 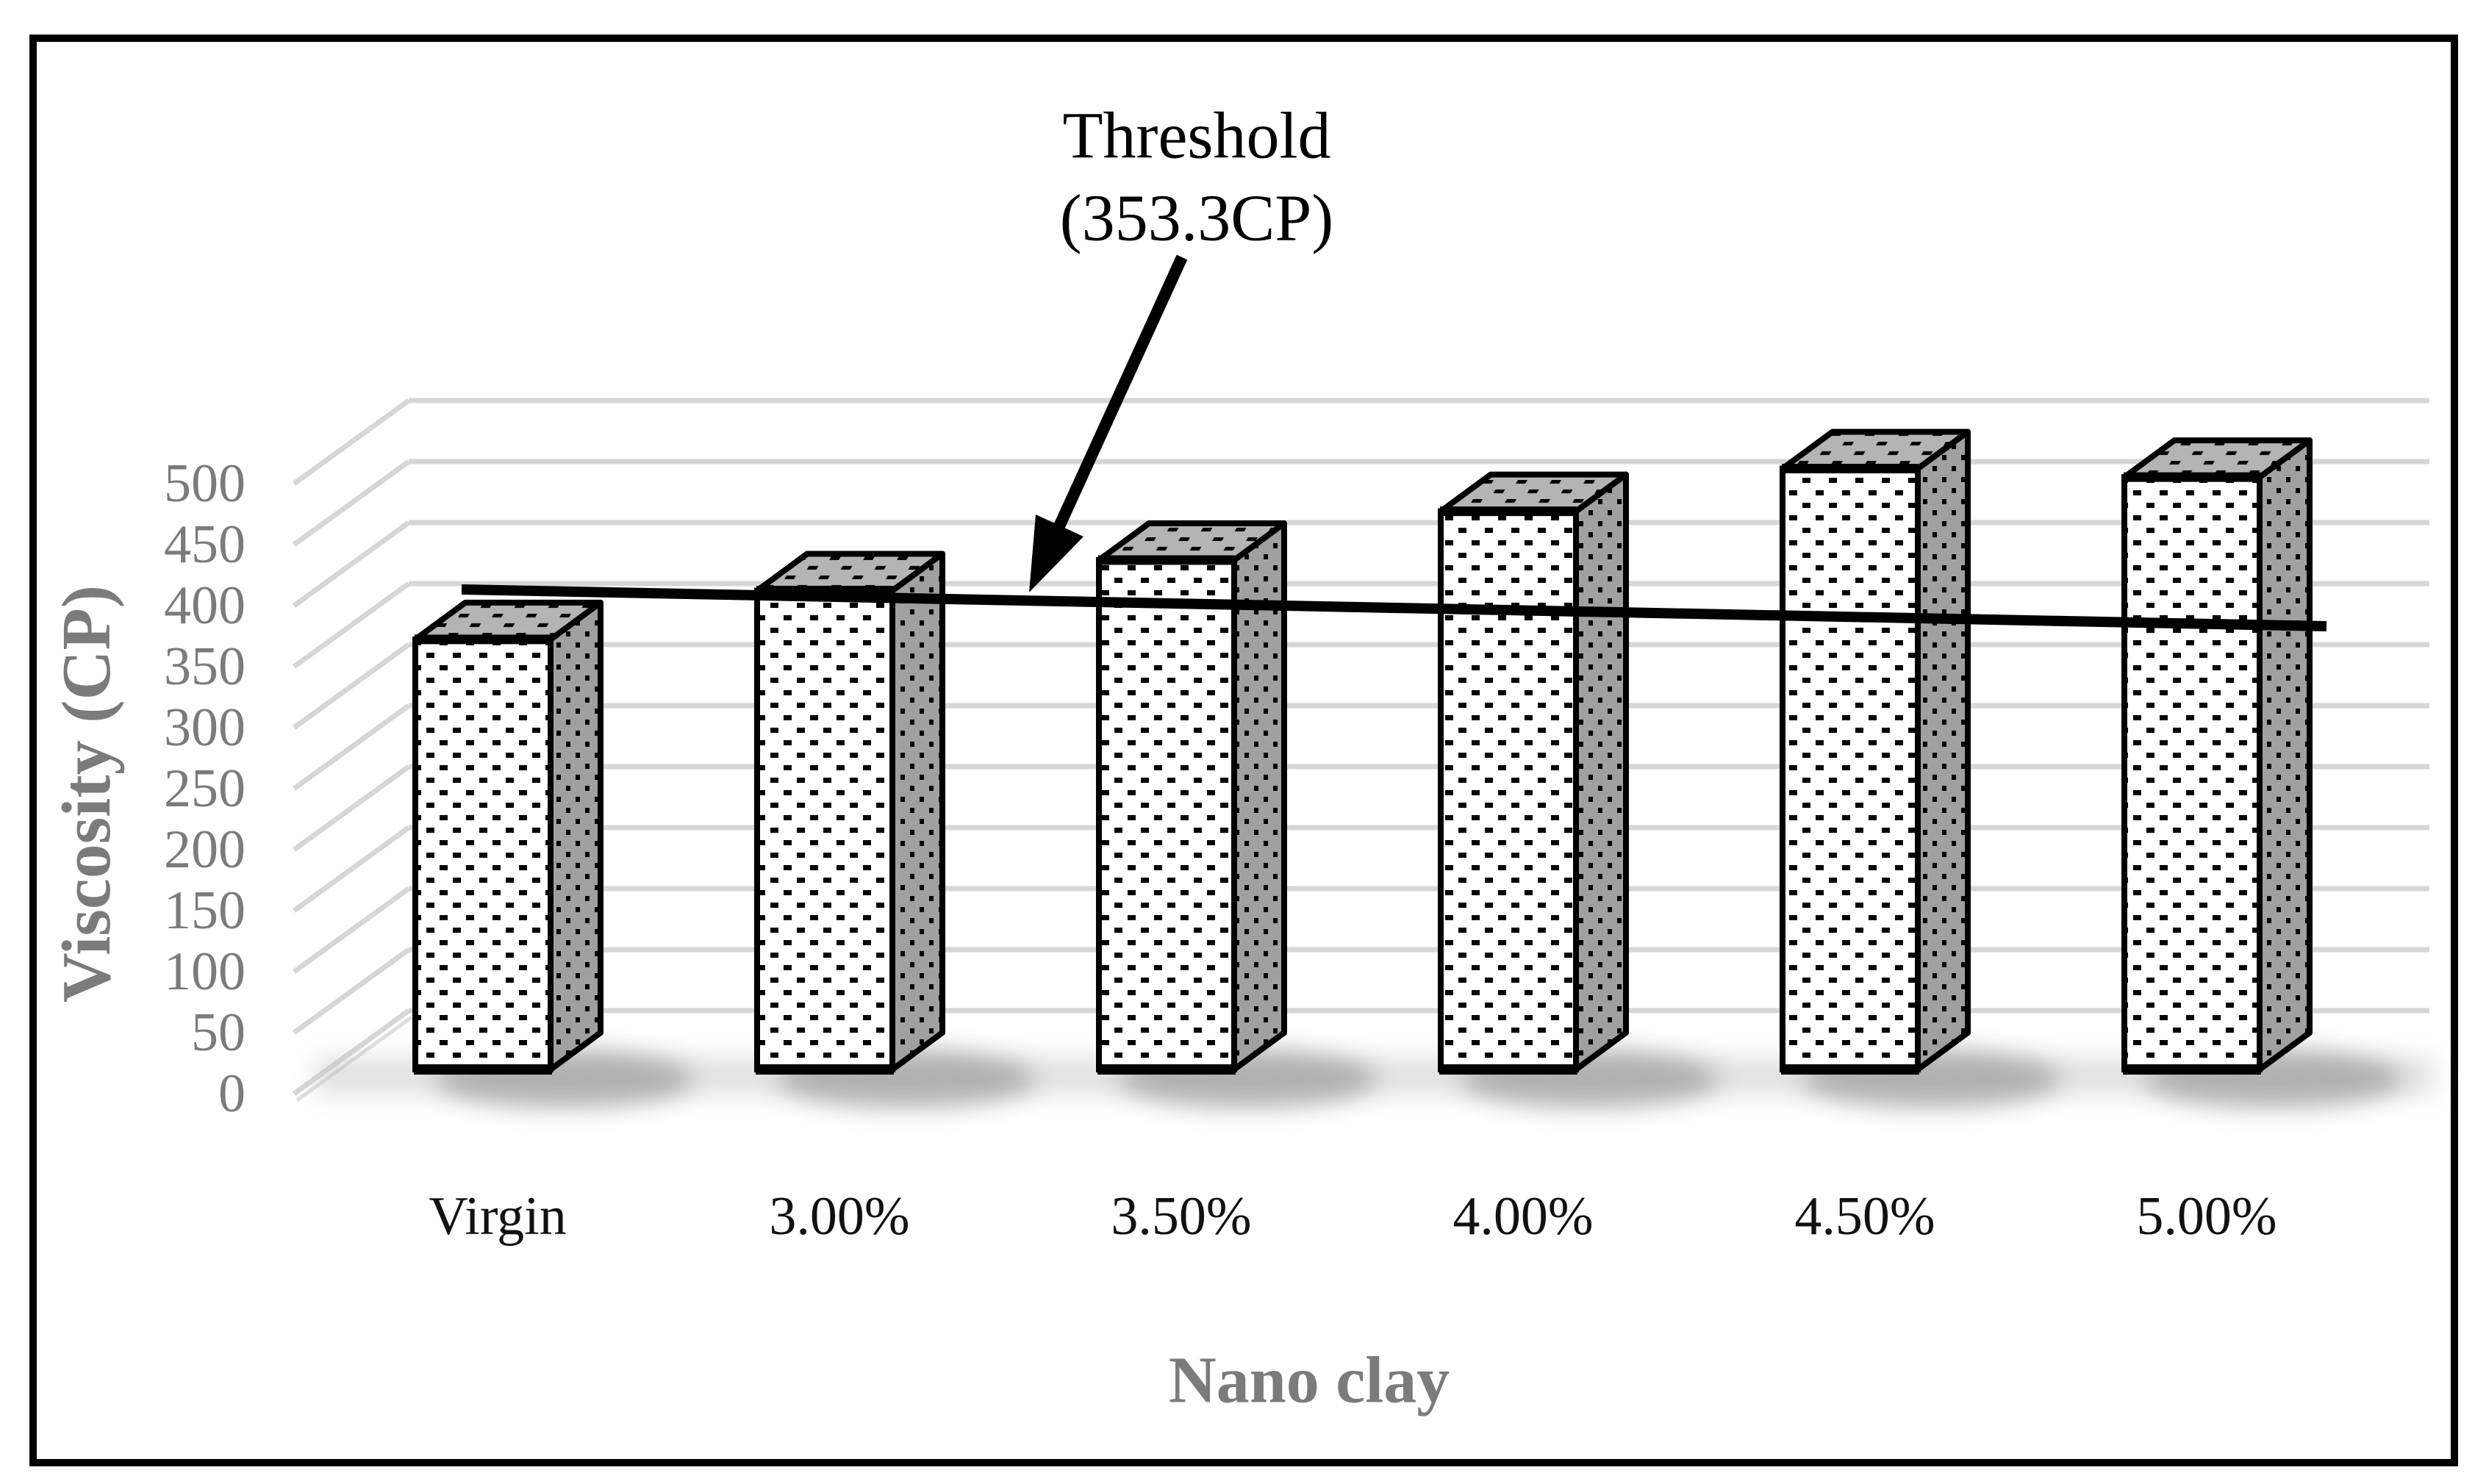 I want to click on threshold-label-line2: (353.3CP), so click(x=1197, y=219).